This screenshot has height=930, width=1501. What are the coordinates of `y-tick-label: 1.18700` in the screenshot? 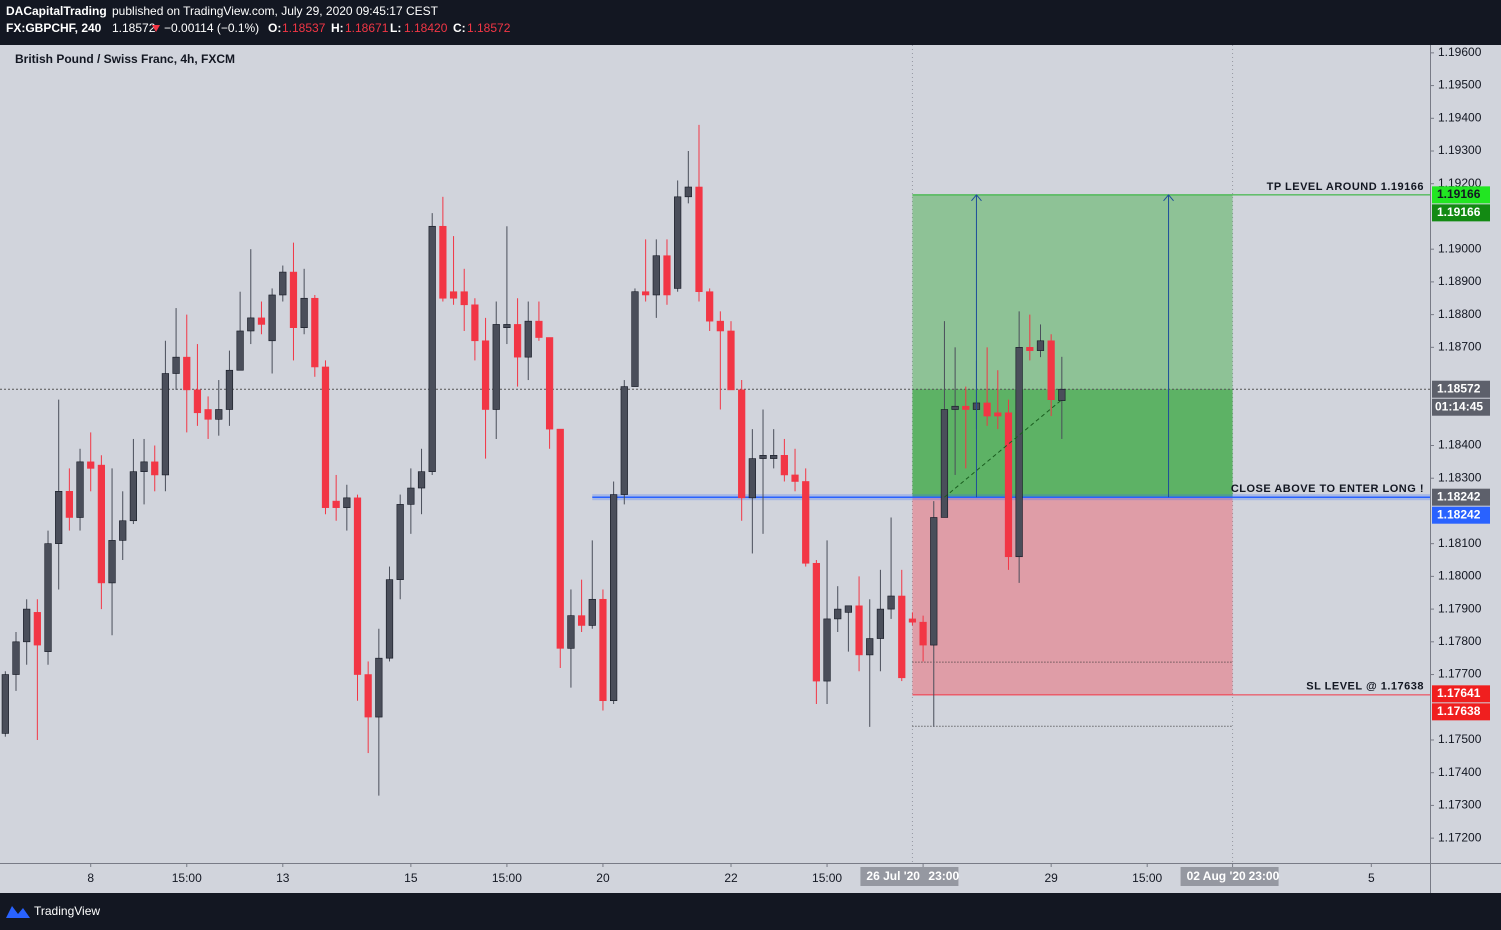 It's located at (1460, 347).